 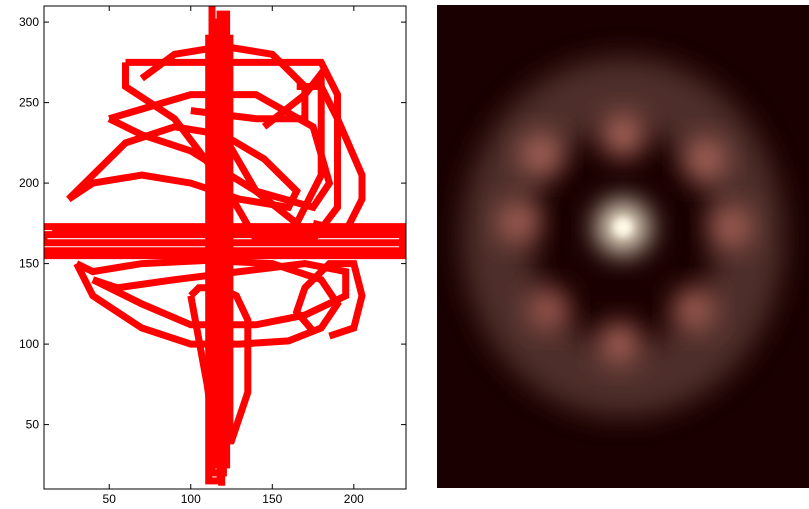 What do you see at coordinates (33, 425) in the screenshot?
I see `y-tick-label: 50` at bounding box center [33, 425].